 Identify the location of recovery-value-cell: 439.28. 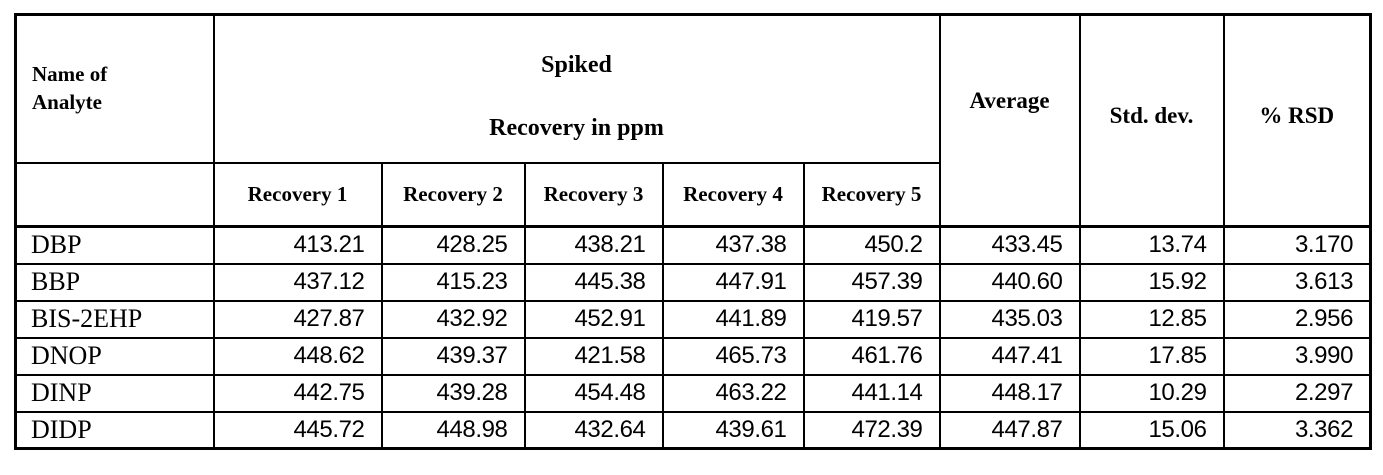
(453, 393).